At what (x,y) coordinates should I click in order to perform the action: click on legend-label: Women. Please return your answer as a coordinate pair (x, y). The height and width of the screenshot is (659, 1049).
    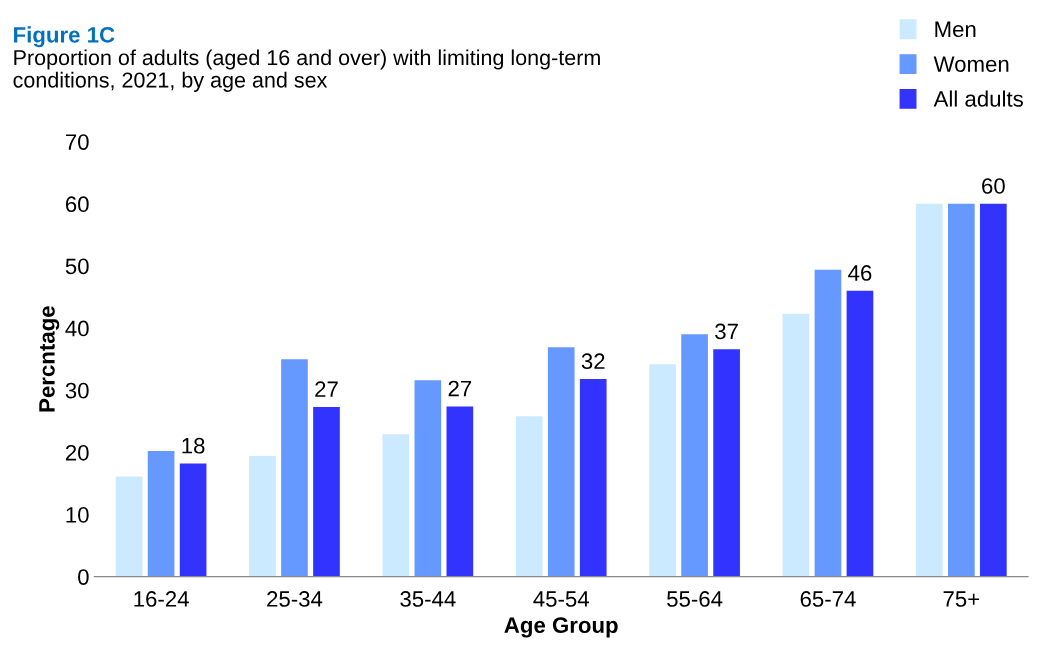
    Looking at the image, I should click on (971, 64).